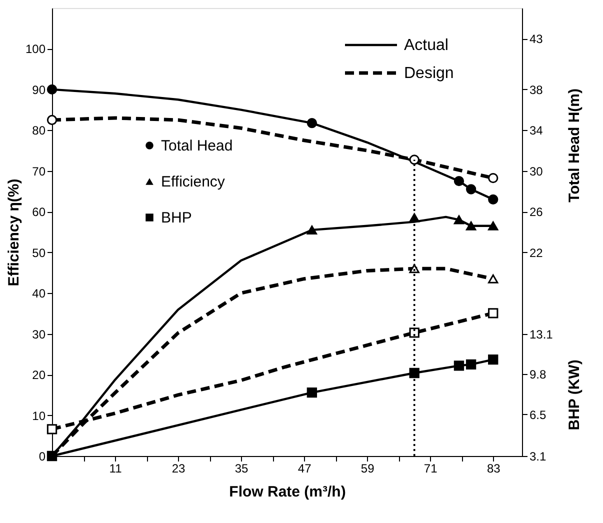 The width and height of the screenshot is (603, 523). What do you see at coordinates (305, 469) in the screenshot?
I see `x-tick-label: 47` at bounding box center [305, 469].